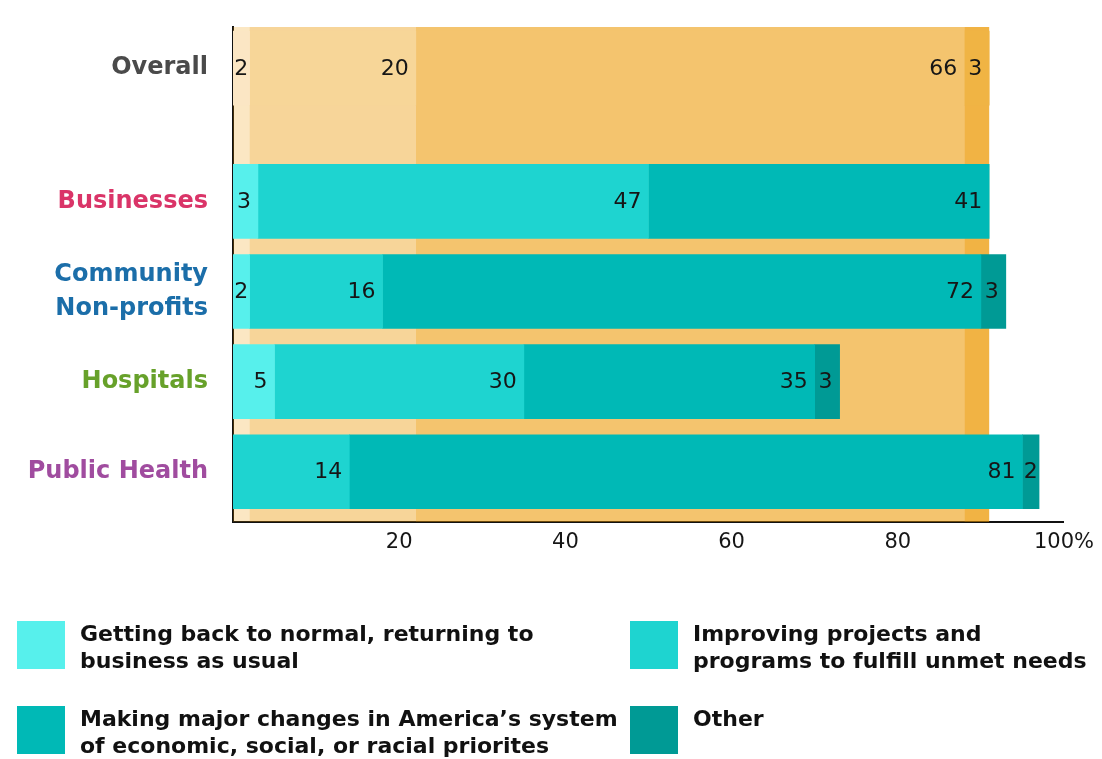 This screenshot has height=759, width=1102. What do you see at coordinates (898, 540) in the screenshot?
I see `x-tick-label: 80` at bounding box center [898, 540].